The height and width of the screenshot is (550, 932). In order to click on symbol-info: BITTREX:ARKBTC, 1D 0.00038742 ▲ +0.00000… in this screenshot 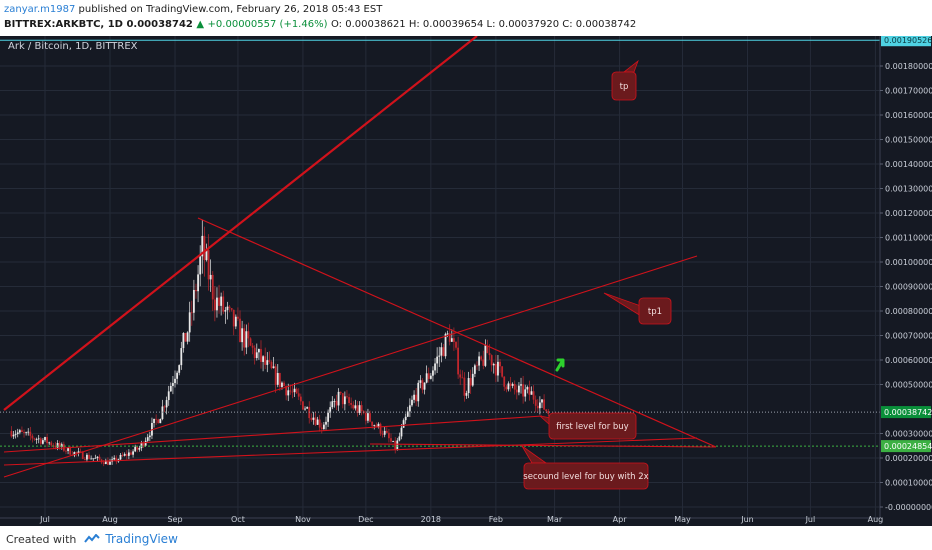, I will do `click(320, 24)`.